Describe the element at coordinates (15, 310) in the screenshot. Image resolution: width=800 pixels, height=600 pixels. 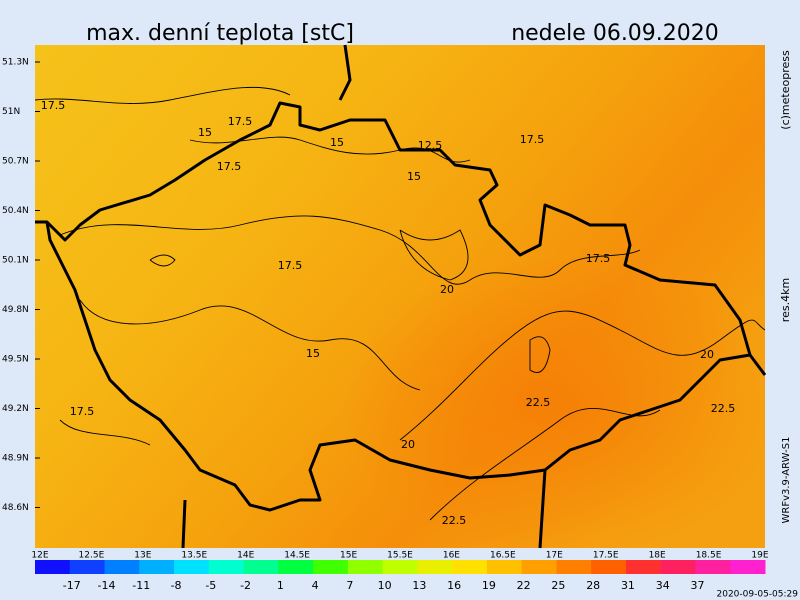
I see `latitude-label: 49.8N` at that location.